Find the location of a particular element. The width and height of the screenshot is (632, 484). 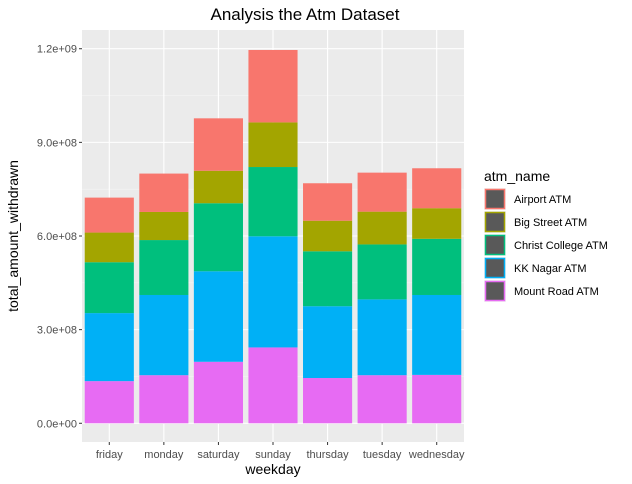

y-tick-label: 6.0e+08 is located at coordinates (57, 237).